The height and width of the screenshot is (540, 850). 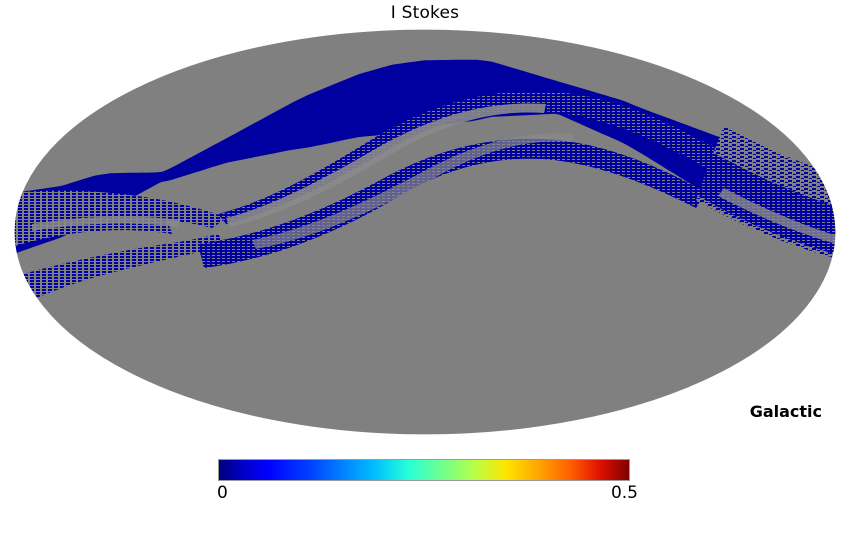 I want to click on scan-band-fringe-upper-right, so click(x=774, y=168).